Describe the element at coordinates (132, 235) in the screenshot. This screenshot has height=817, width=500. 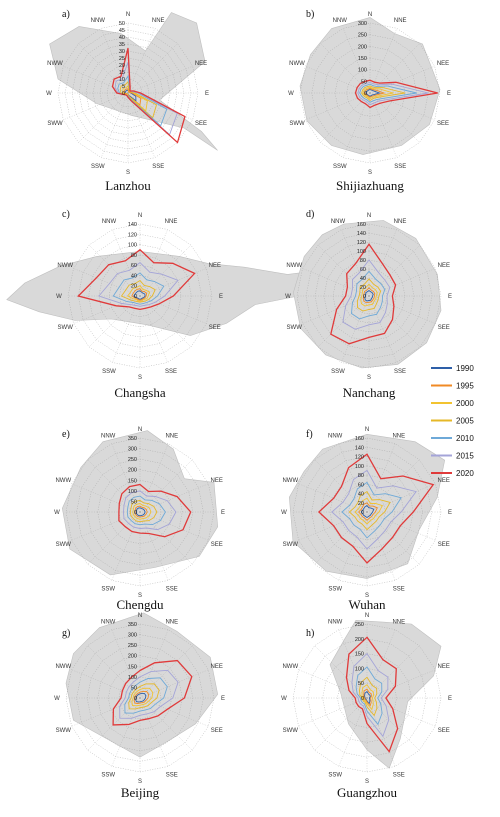
I see `tick-label: 120` at that location.